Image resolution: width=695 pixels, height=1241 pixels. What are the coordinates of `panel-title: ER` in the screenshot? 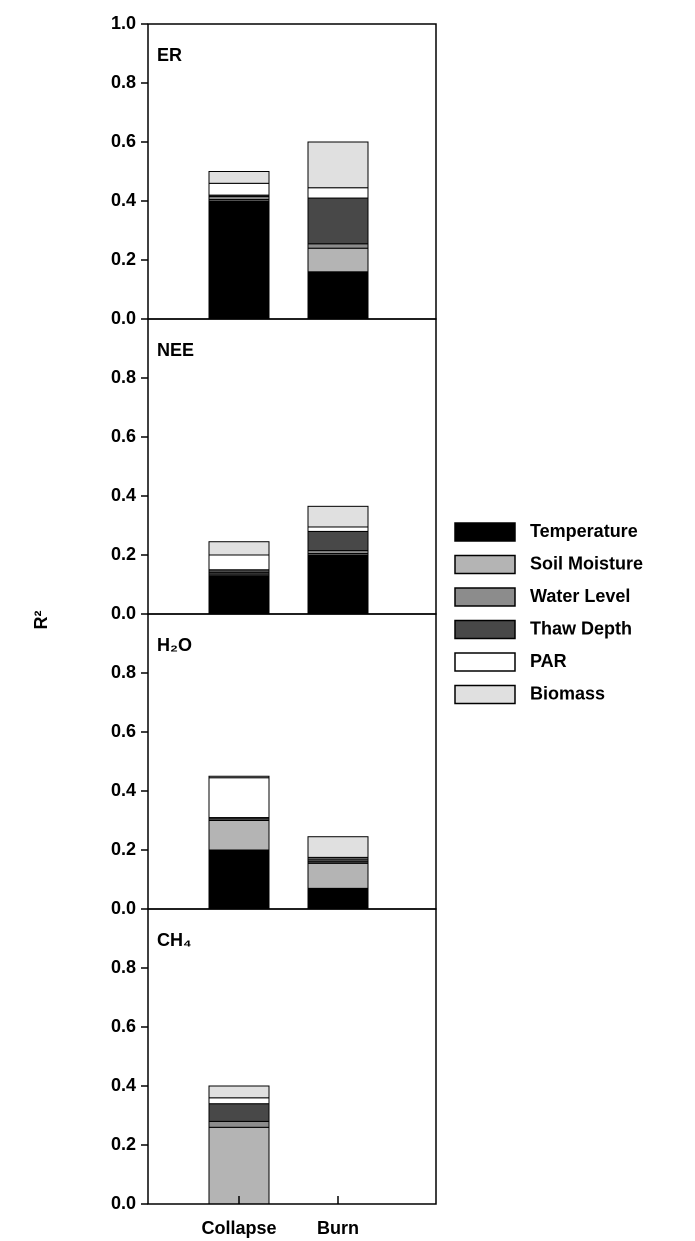 It's located at (169, 55).